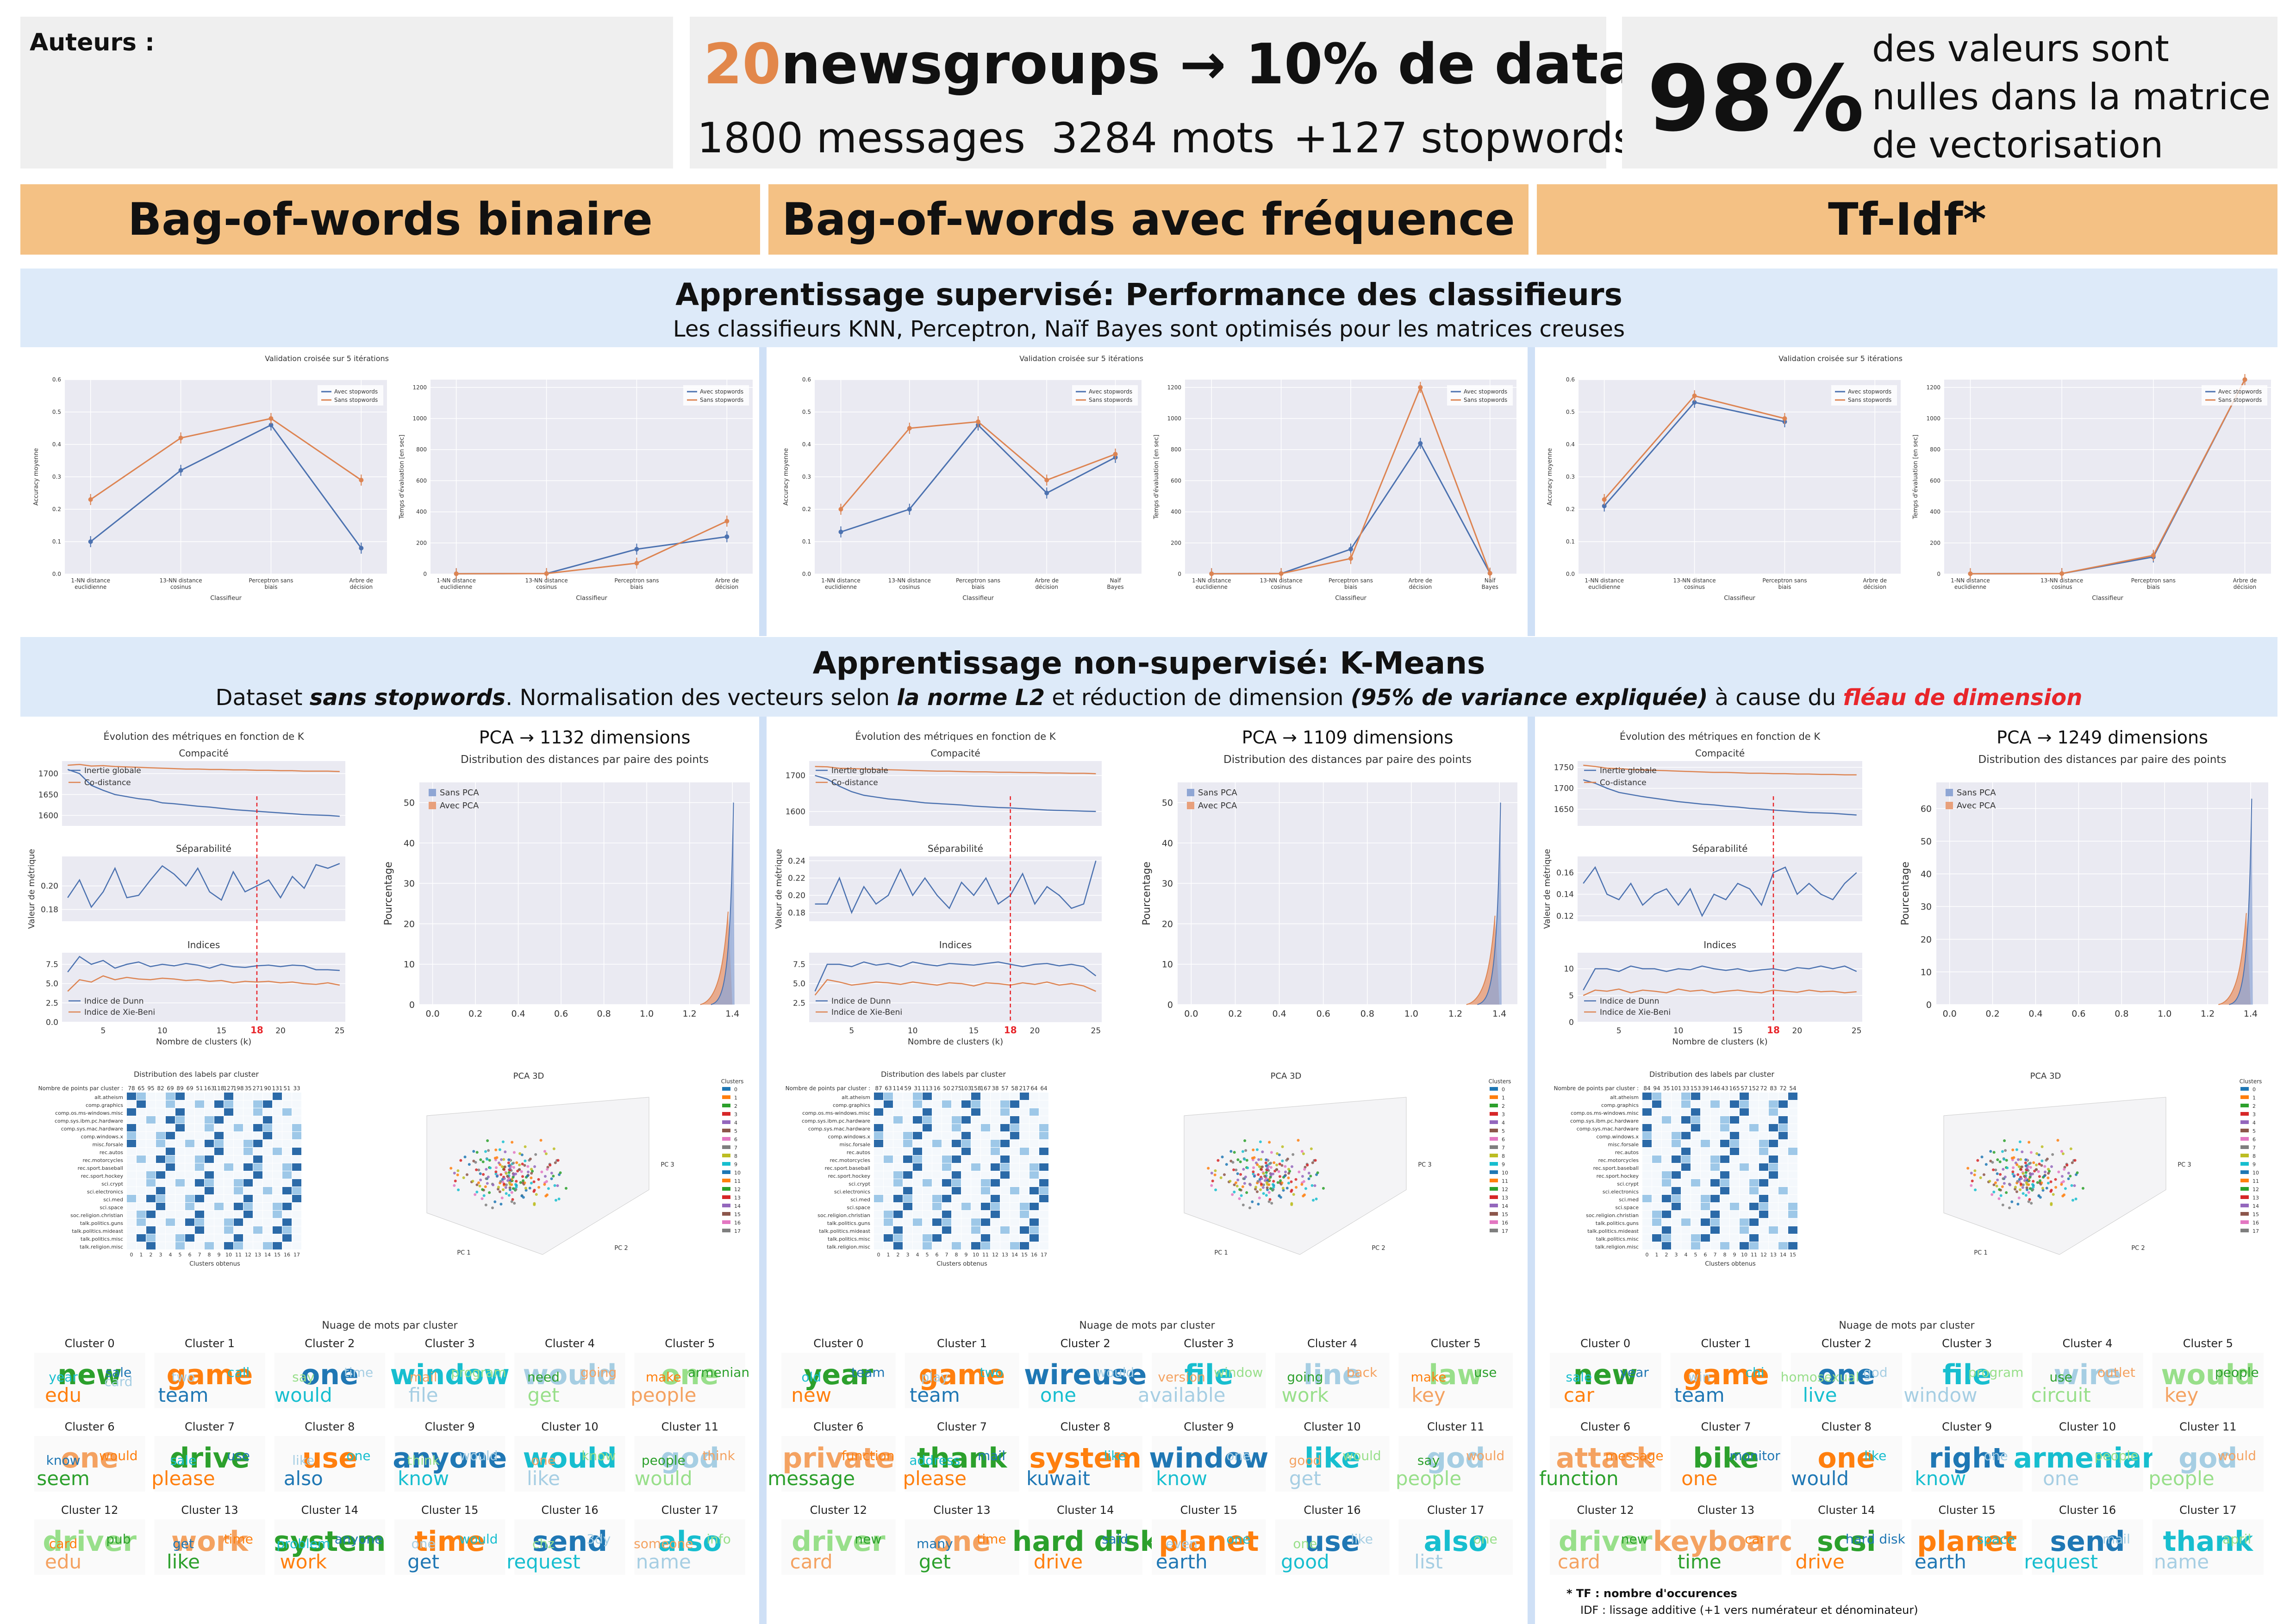 This screenshot has width=2296, height=1624. Describe the element at coordinates (90, 1426) in the screenshot. I see `cloud-title: Cluster 6` at that location.